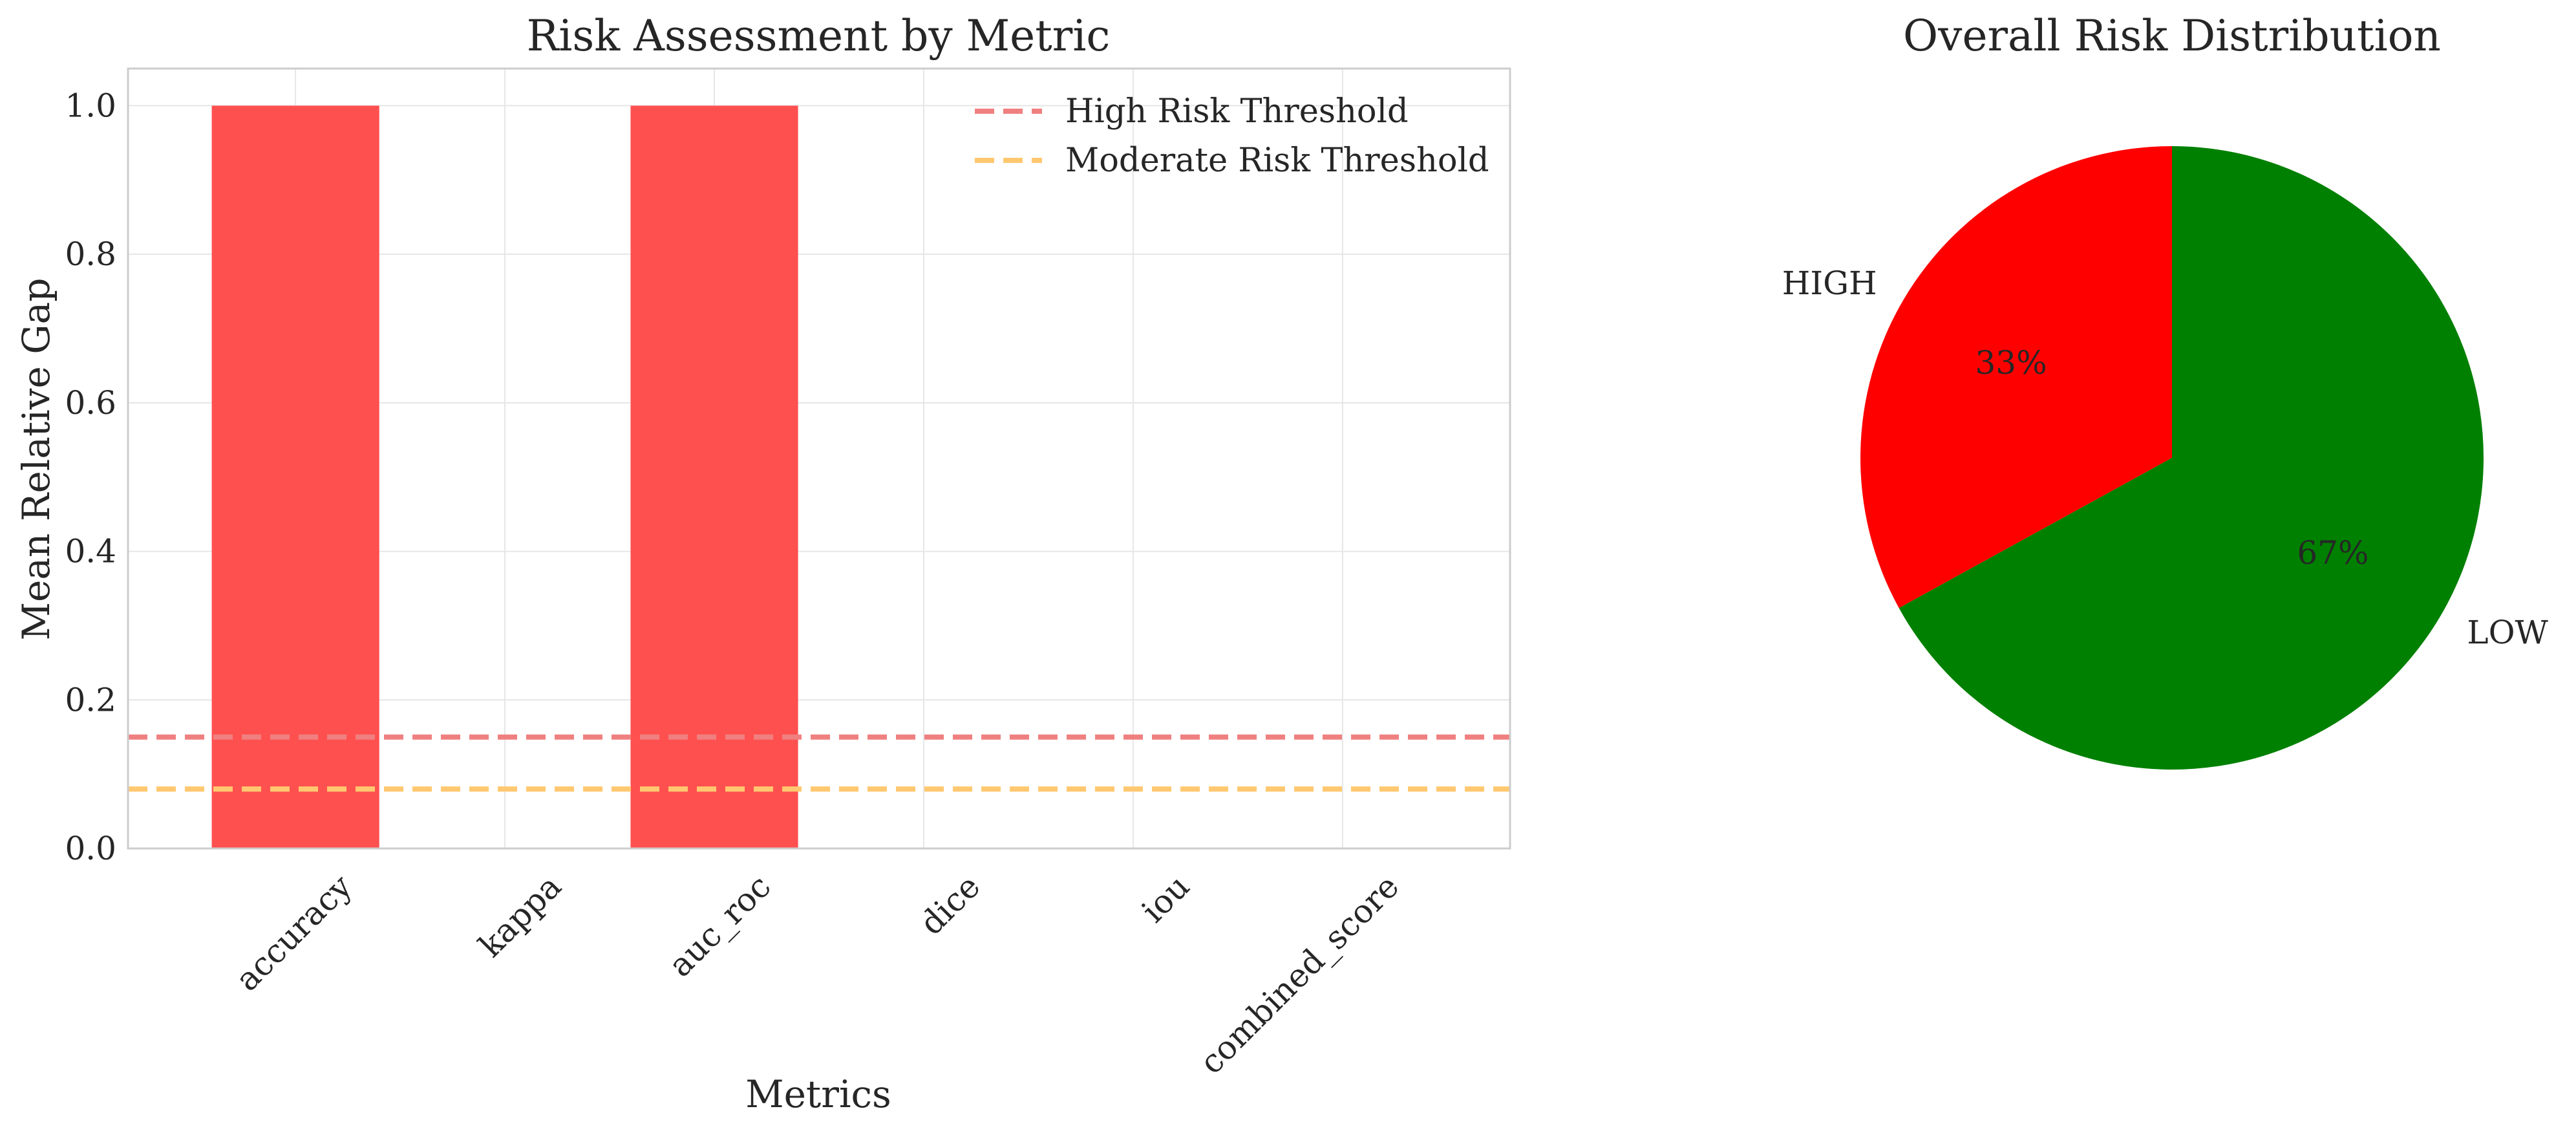 The image size is (2576, 1133). Describe the element at coordinates (819, 763) in the screenshot. I see `threshold-lines` at that location.